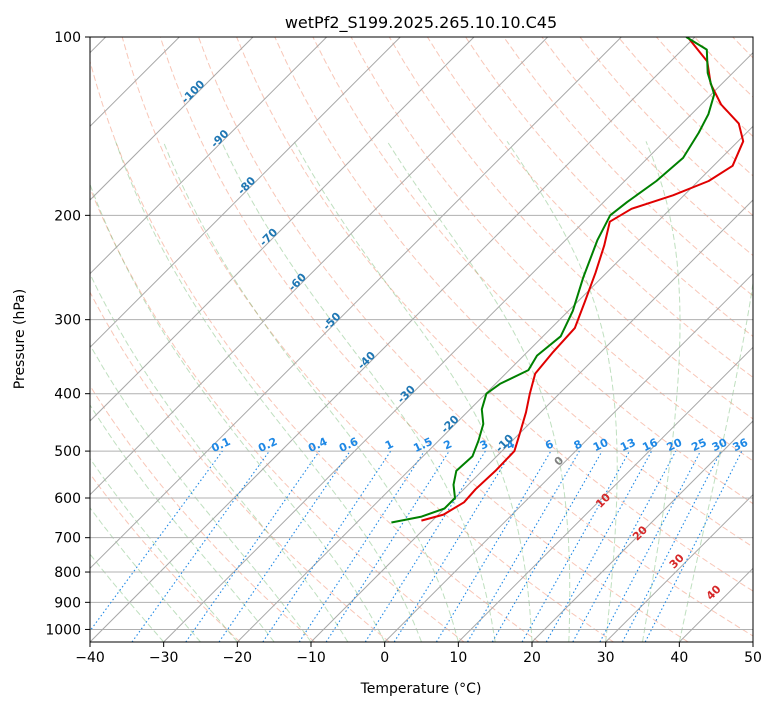 This screenshot has height=708, width=775. What do you see at coordinates (601, 445) in the screenshot?
I see `mixing-ratio-label: 10` at bounding box center [601, 445].